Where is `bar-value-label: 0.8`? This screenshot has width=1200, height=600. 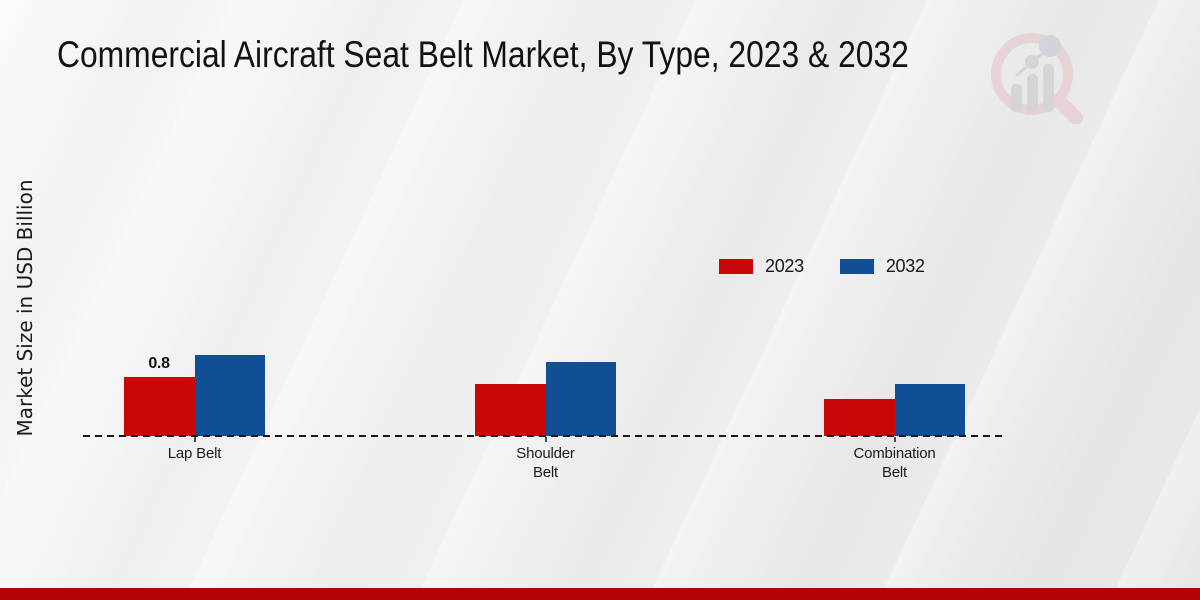 bar-value-label: 0.8 is located at coordinates (159, 364).